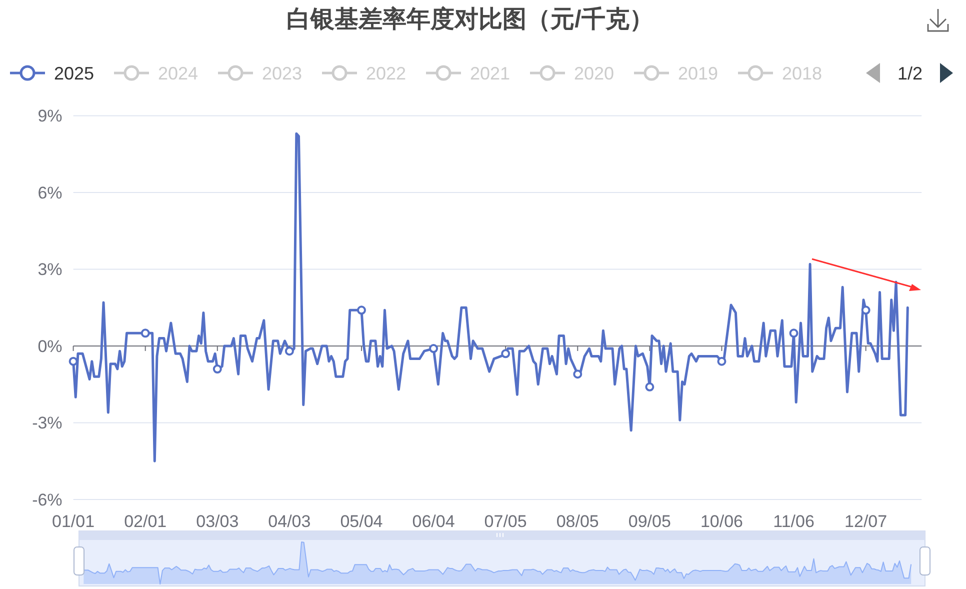  What do you see at coordinates (73, 521) in the screenshot?
I see `x-tick-label: 01/01` at bounding box center [73, 521].